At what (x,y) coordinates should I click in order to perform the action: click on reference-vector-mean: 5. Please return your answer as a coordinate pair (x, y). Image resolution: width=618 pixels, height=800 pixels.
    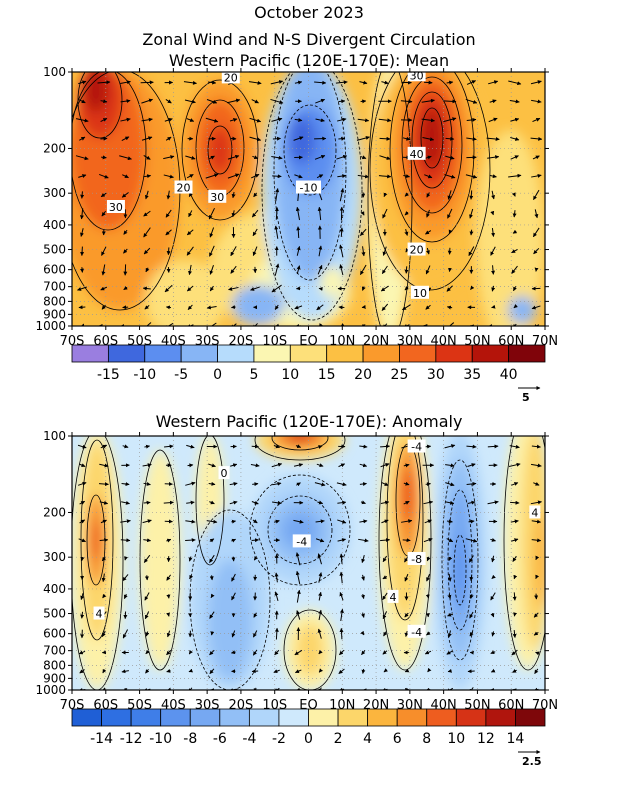
    Looking at the image, I should click on (529, 395).